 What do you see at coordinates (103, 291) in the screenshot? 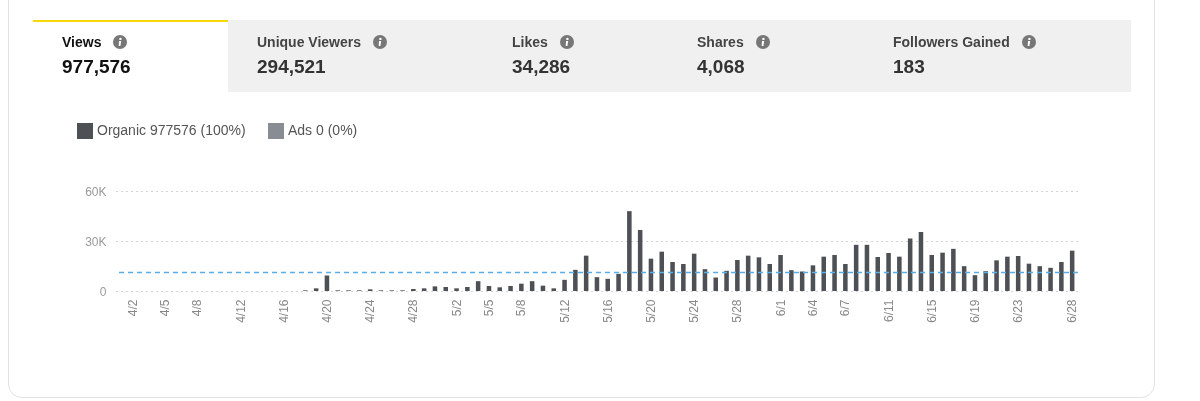
I see `y-tick-label: 0` at bounding box center [103, 291].